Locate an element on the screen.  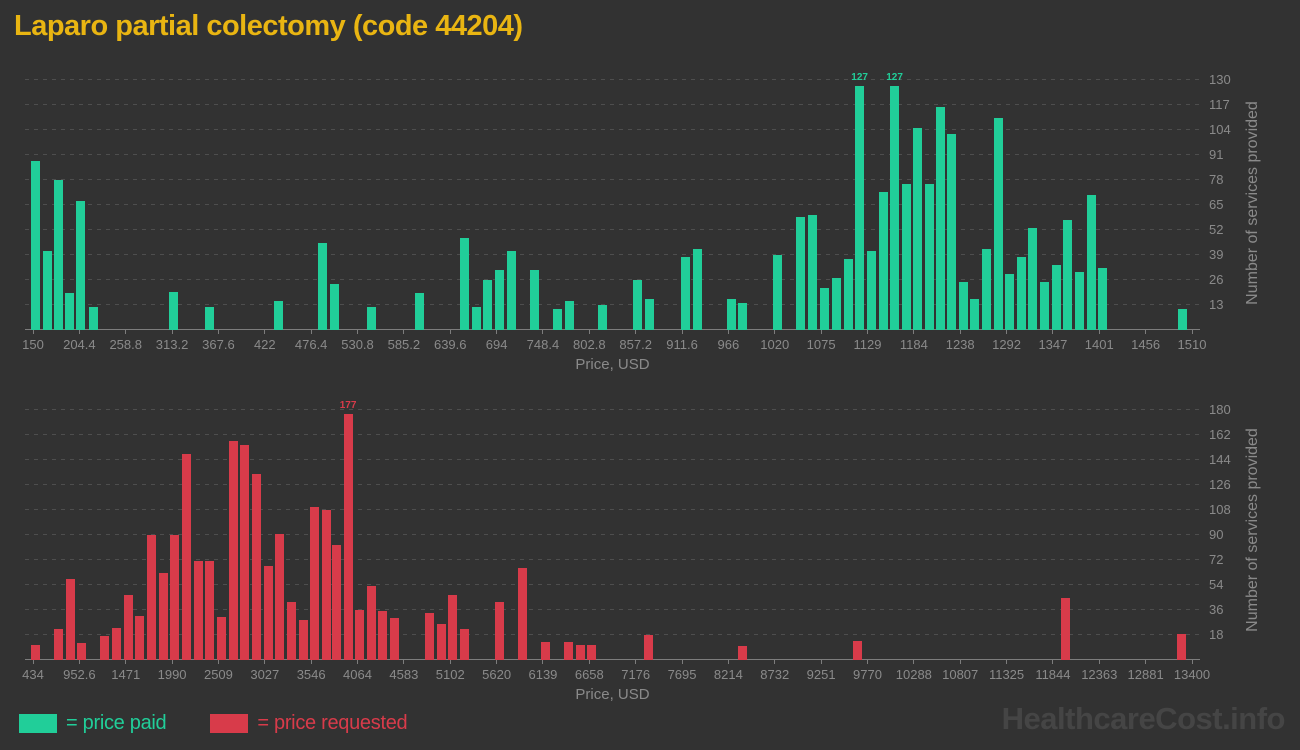
x-tick-label: 2509 is located at coordinates (218, 674).